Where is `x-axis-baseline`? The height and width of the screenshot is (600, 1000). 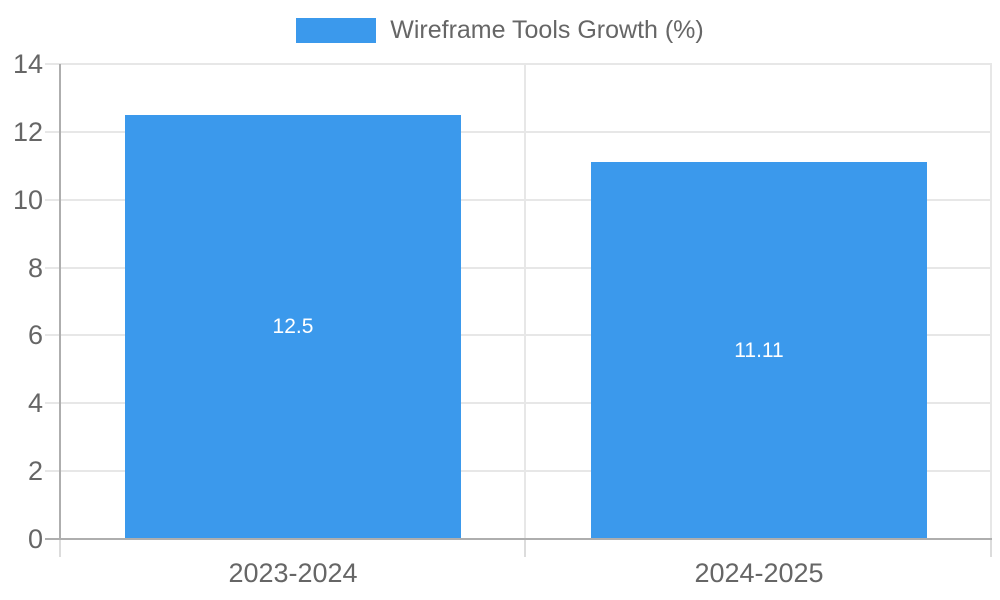
x-axis-baseline is located at coordinates (518, 539).